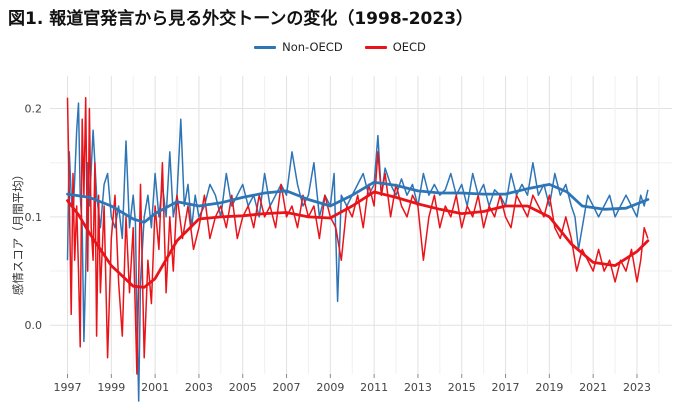  I want to click on legend-label-oecd: OECD, so click(409, 47).